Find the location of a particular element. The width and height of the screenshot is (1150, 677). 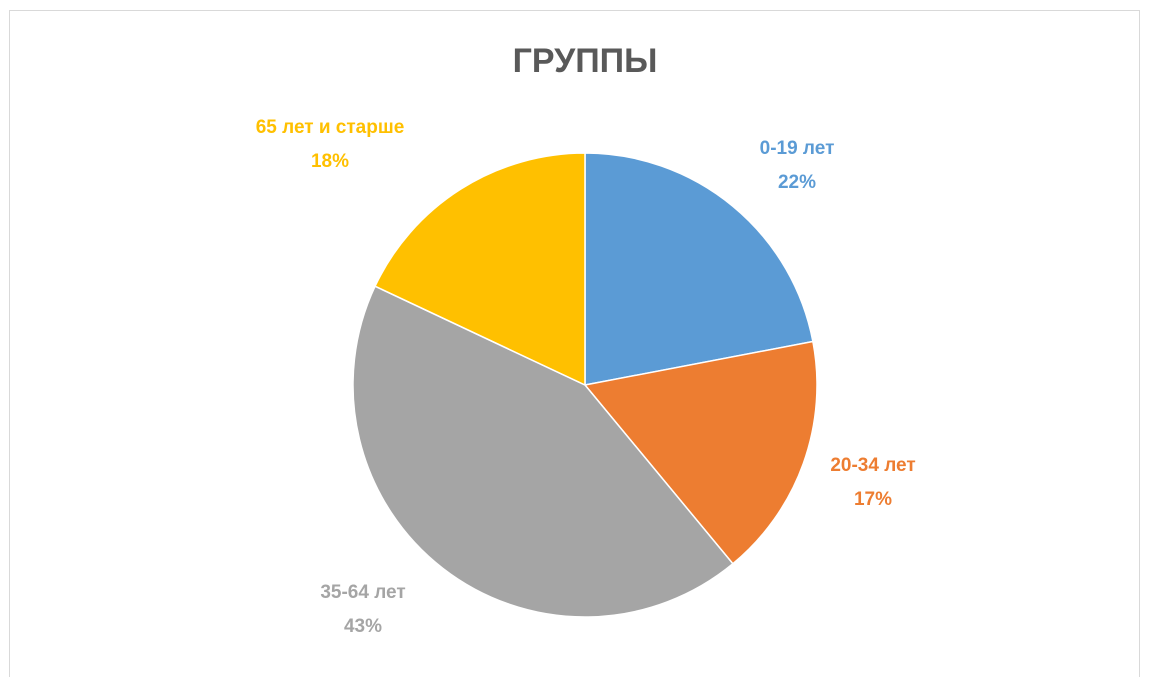

slice-label: 0-19 лет is located at coordinates (797, 148).